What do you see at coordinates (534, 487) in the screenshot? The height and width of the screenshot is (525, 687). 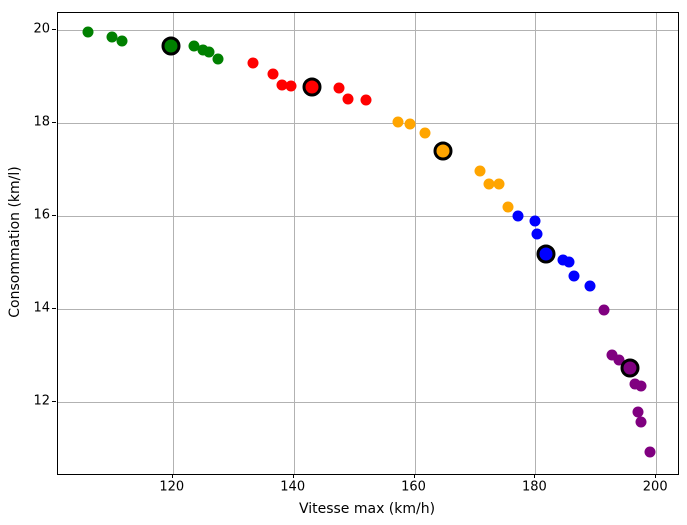 I see `x-tick-label: 180` at bounding box center [534, 487].